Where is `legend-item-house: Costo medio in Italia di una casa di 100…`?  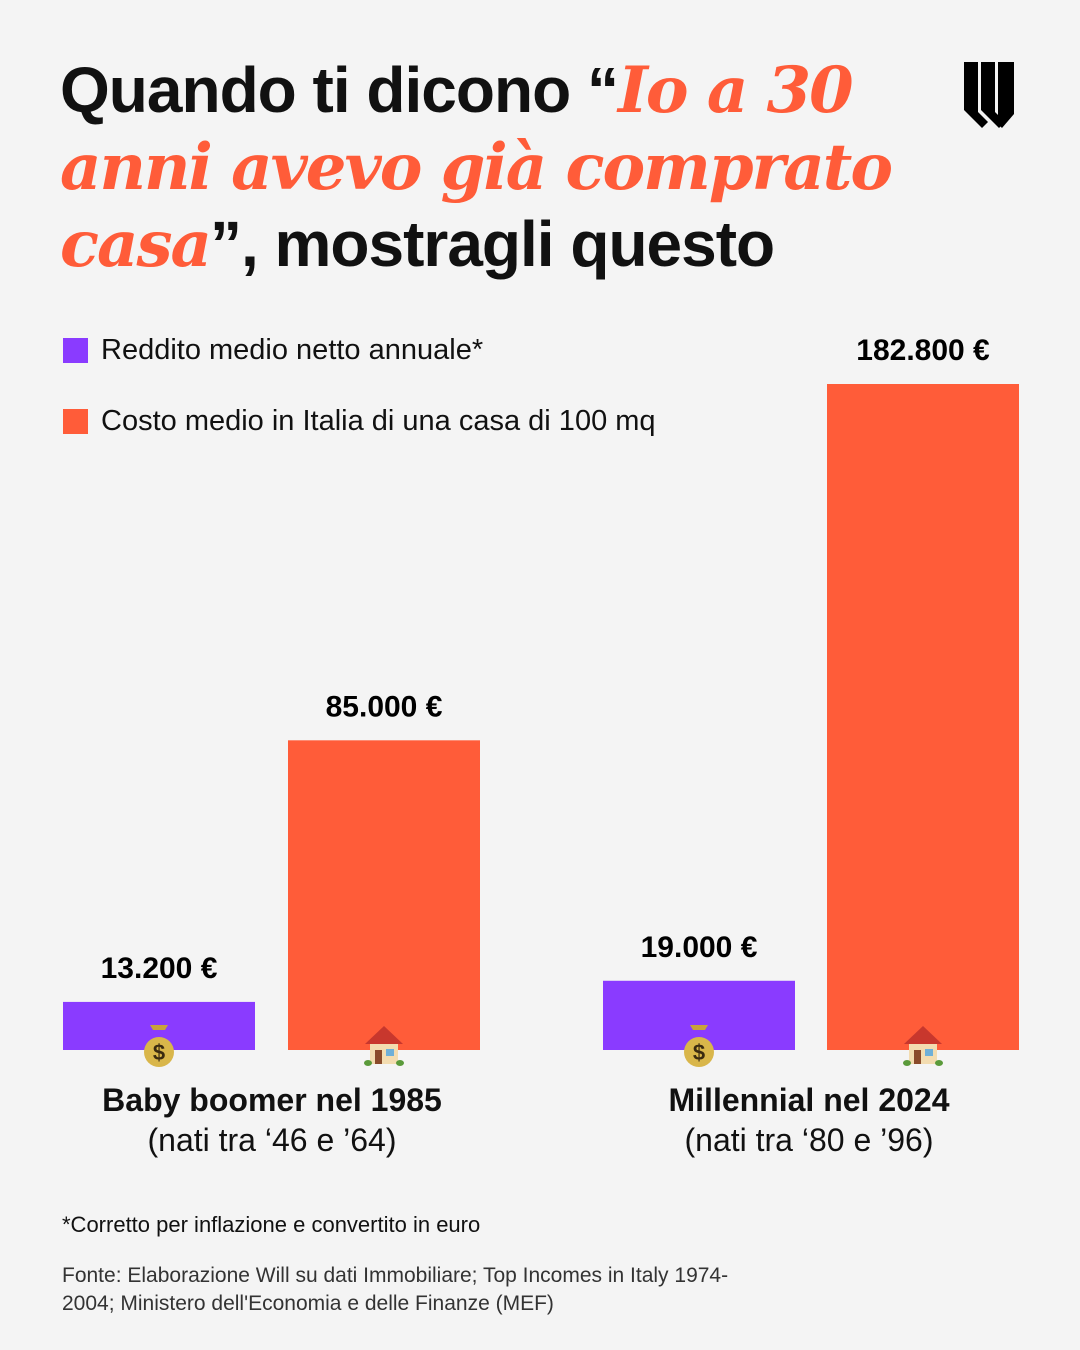 legend-item-house: Costo medio in Italia di una casa di 100… is located at coordinates (359, 421).